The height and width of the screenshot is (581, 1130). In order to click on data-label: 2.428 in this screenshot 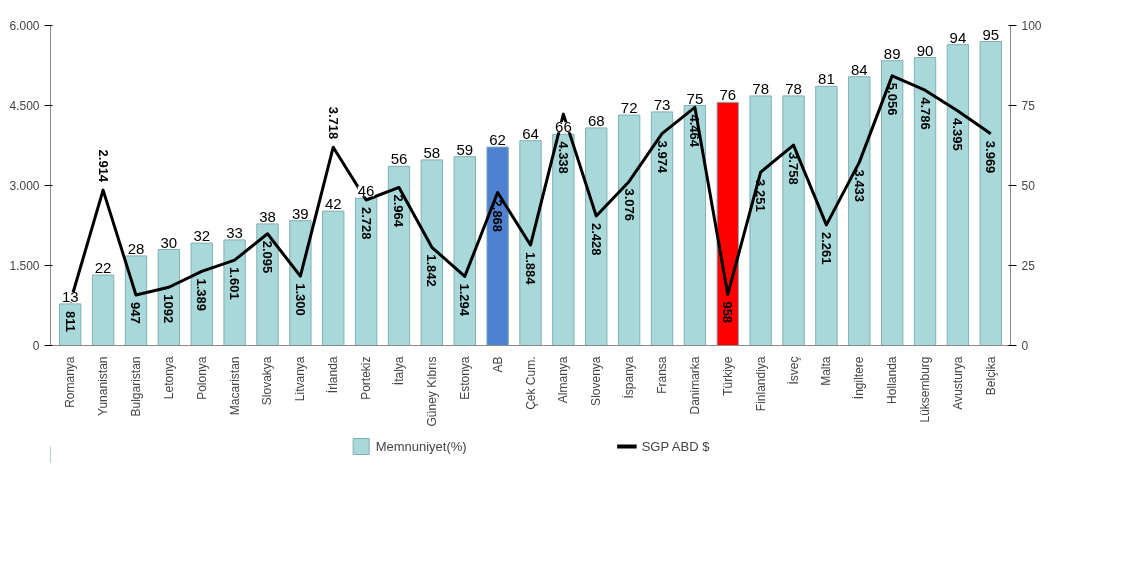, I will do `click(596, 239)`.